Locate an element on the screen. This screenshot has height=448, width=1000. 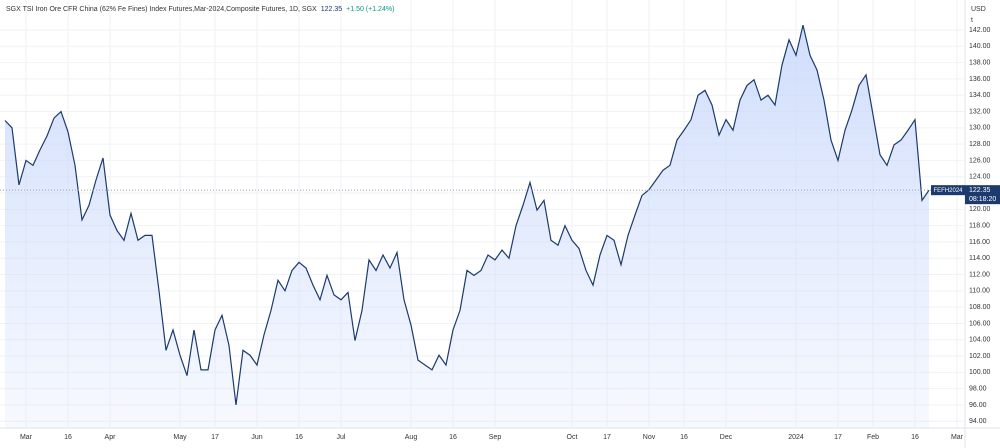
x-tick-label: Feb is located at coordinates (873, 437).